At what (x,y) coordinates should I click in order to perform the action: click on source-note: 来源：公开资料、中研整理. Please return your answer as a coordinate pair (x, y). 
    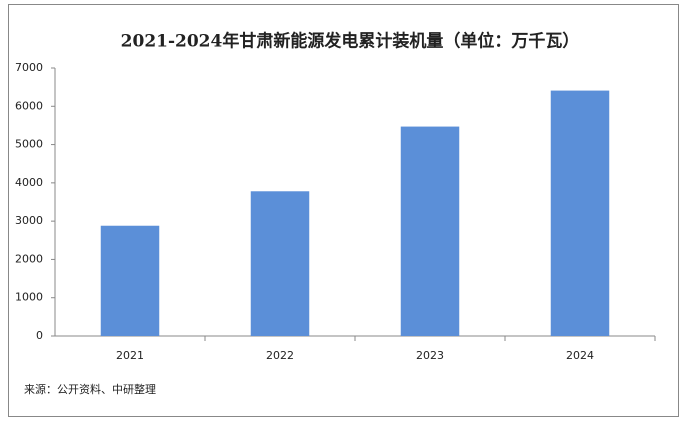
    Looking at the image, I should click on (90, 389).